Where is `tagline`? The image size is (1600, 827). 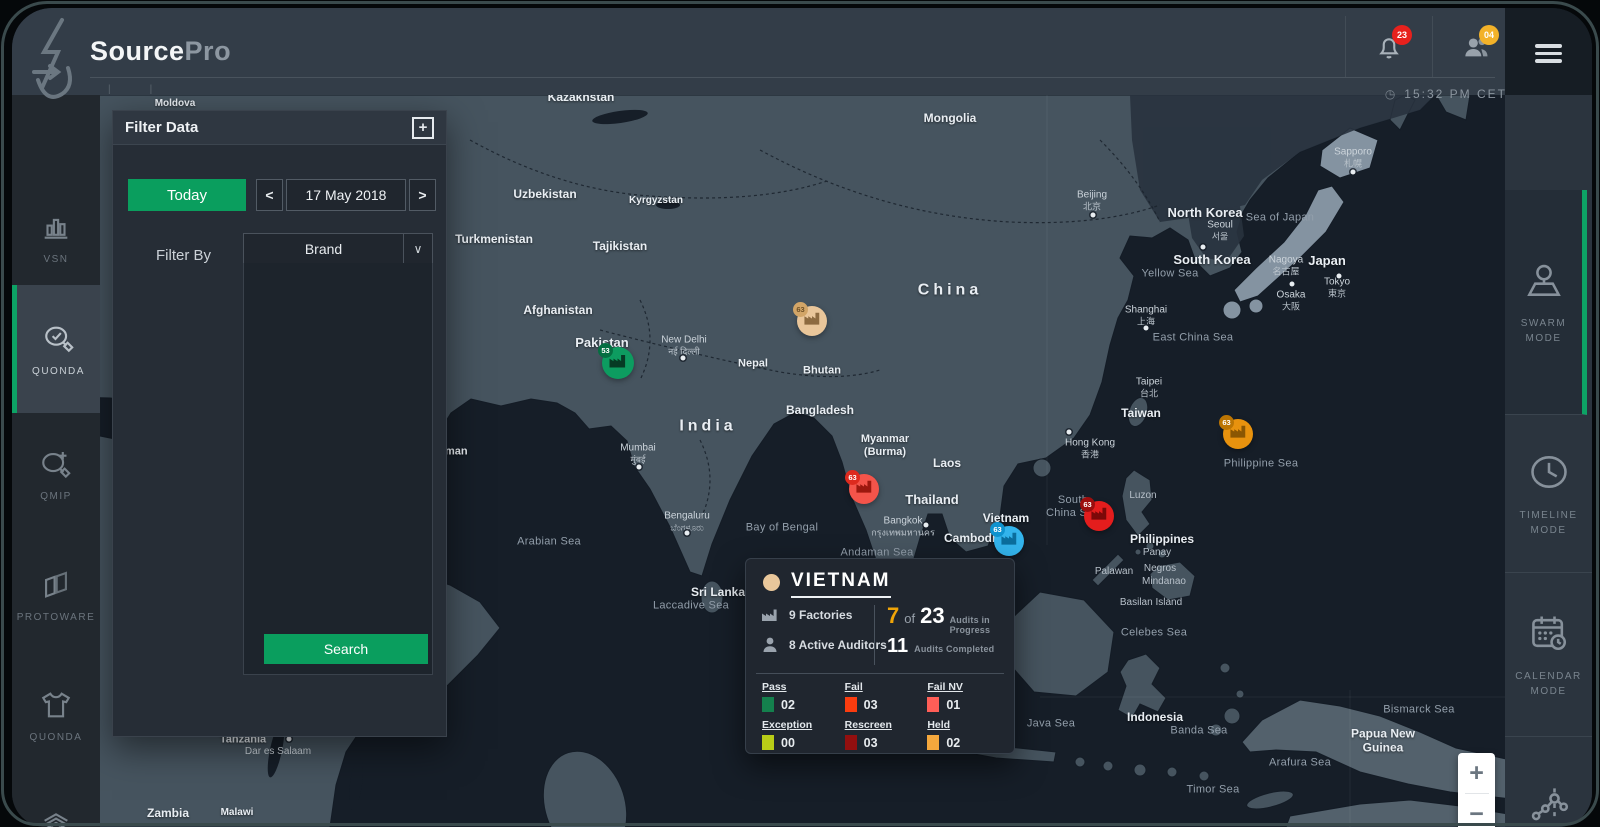
tagline is located at coordinates (131, 89).